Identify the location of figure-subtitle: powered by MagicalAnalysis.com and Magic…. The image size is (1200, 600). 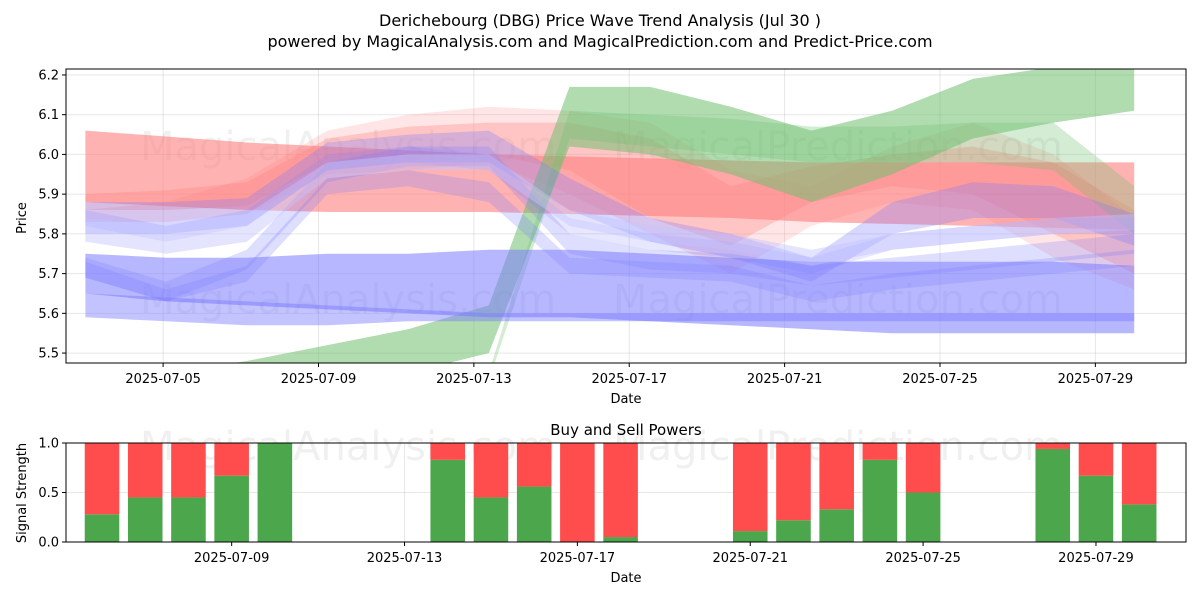
(599, 41).